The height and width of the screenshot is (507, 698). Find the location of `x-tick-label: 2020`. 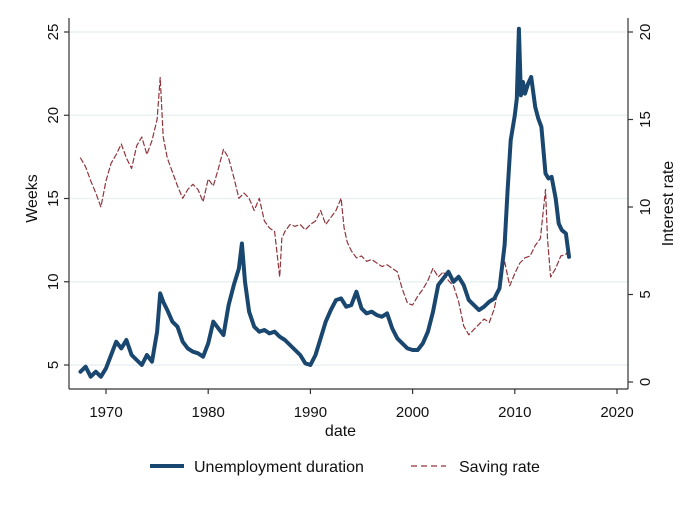

x-tick-label: 2020 is located at coordinates (616, 412).